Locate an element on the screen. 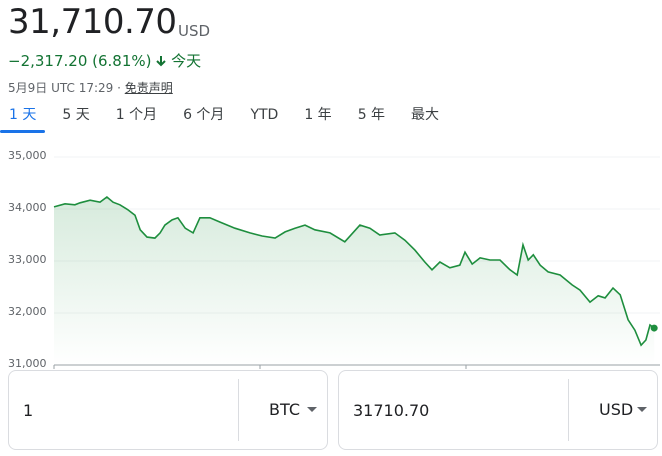 This screenshot has height=456, width=662. amount: 1 is located at coordinates (28, 410).